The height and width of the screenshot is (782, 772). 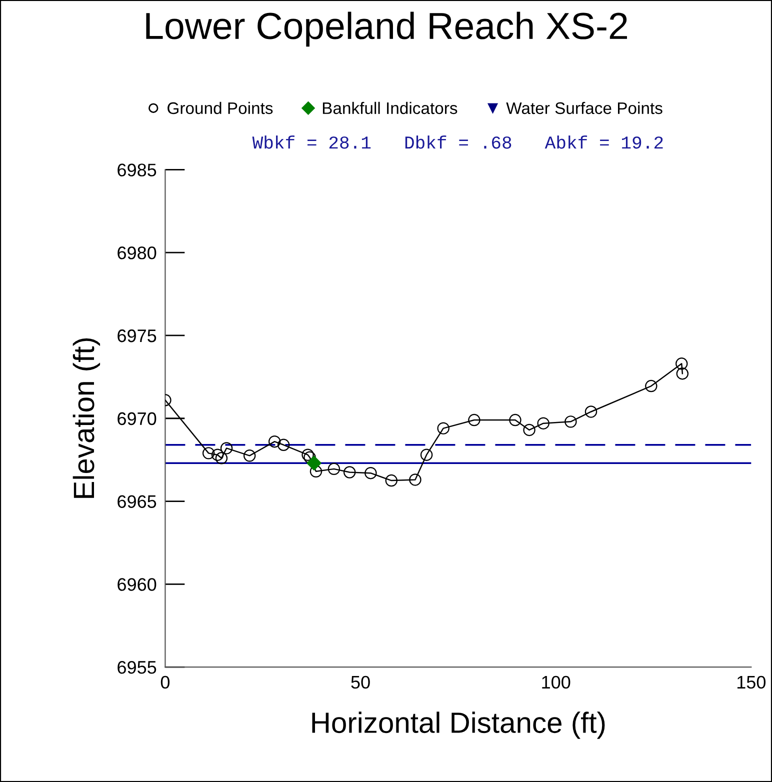 What do you see at coordinates (137, 667) in the screenshot?
I see `y-tick-label: 6955` at bounding box center [137, 667].